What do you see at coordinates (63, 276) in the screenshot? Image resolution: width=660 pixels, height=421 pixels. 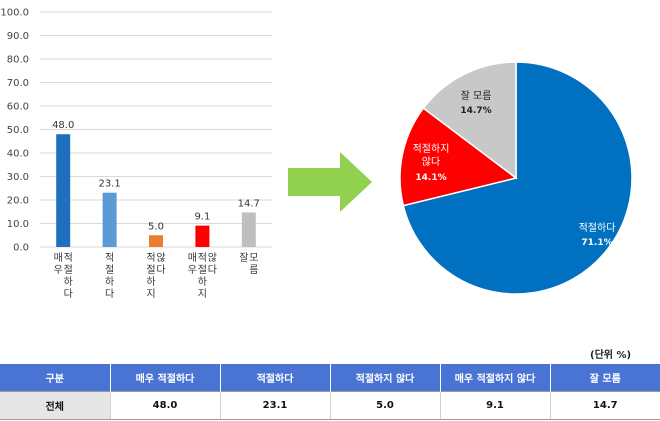 I see `x-tick-label: 매 우적 절 하 다` at bounding box center [63, 276].